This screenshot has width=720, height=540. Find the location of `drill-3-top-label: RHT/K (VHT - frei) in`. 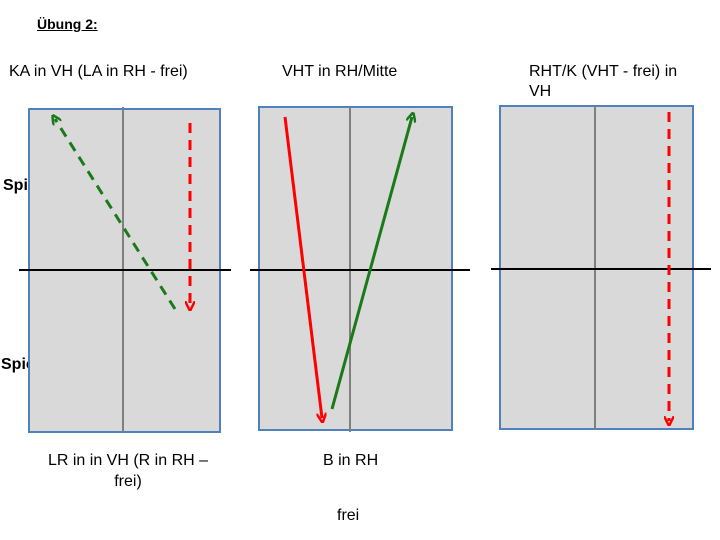

drill-3-top-label: RHT/K (VHT - frei) in is located at coordinates (603, 71).